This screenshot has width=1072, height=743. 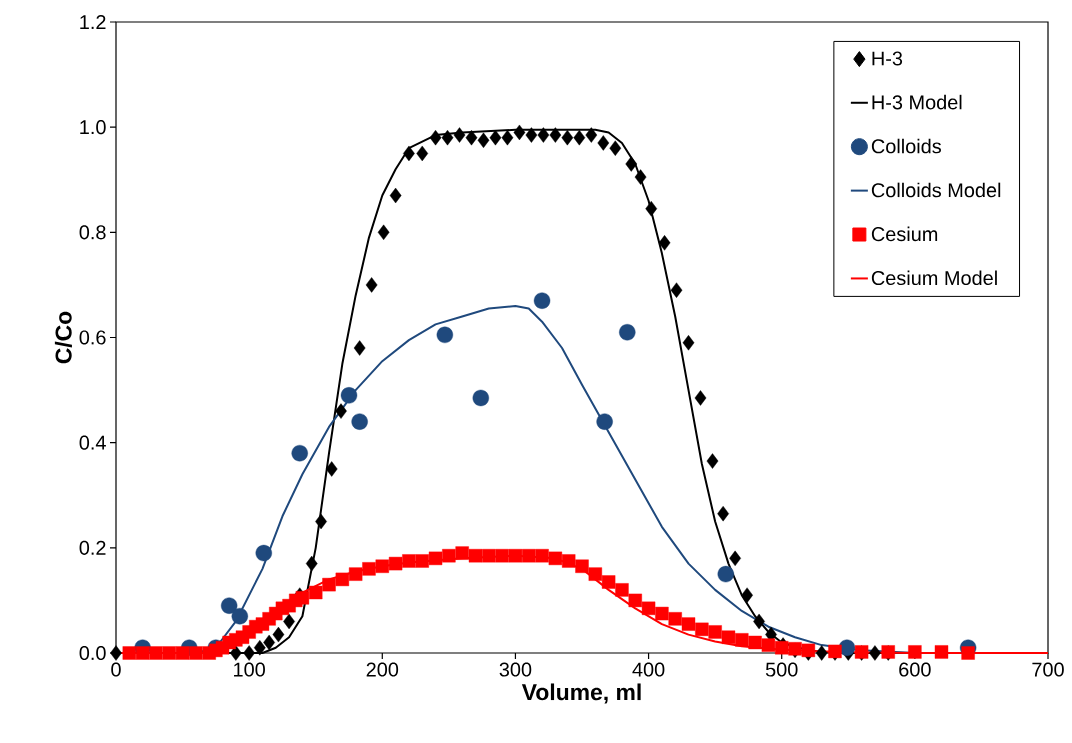 What do you see at coordinates (116, 669) in the screenshot?
I see `x-tick-label: 0` at bounding box center [116, 669].